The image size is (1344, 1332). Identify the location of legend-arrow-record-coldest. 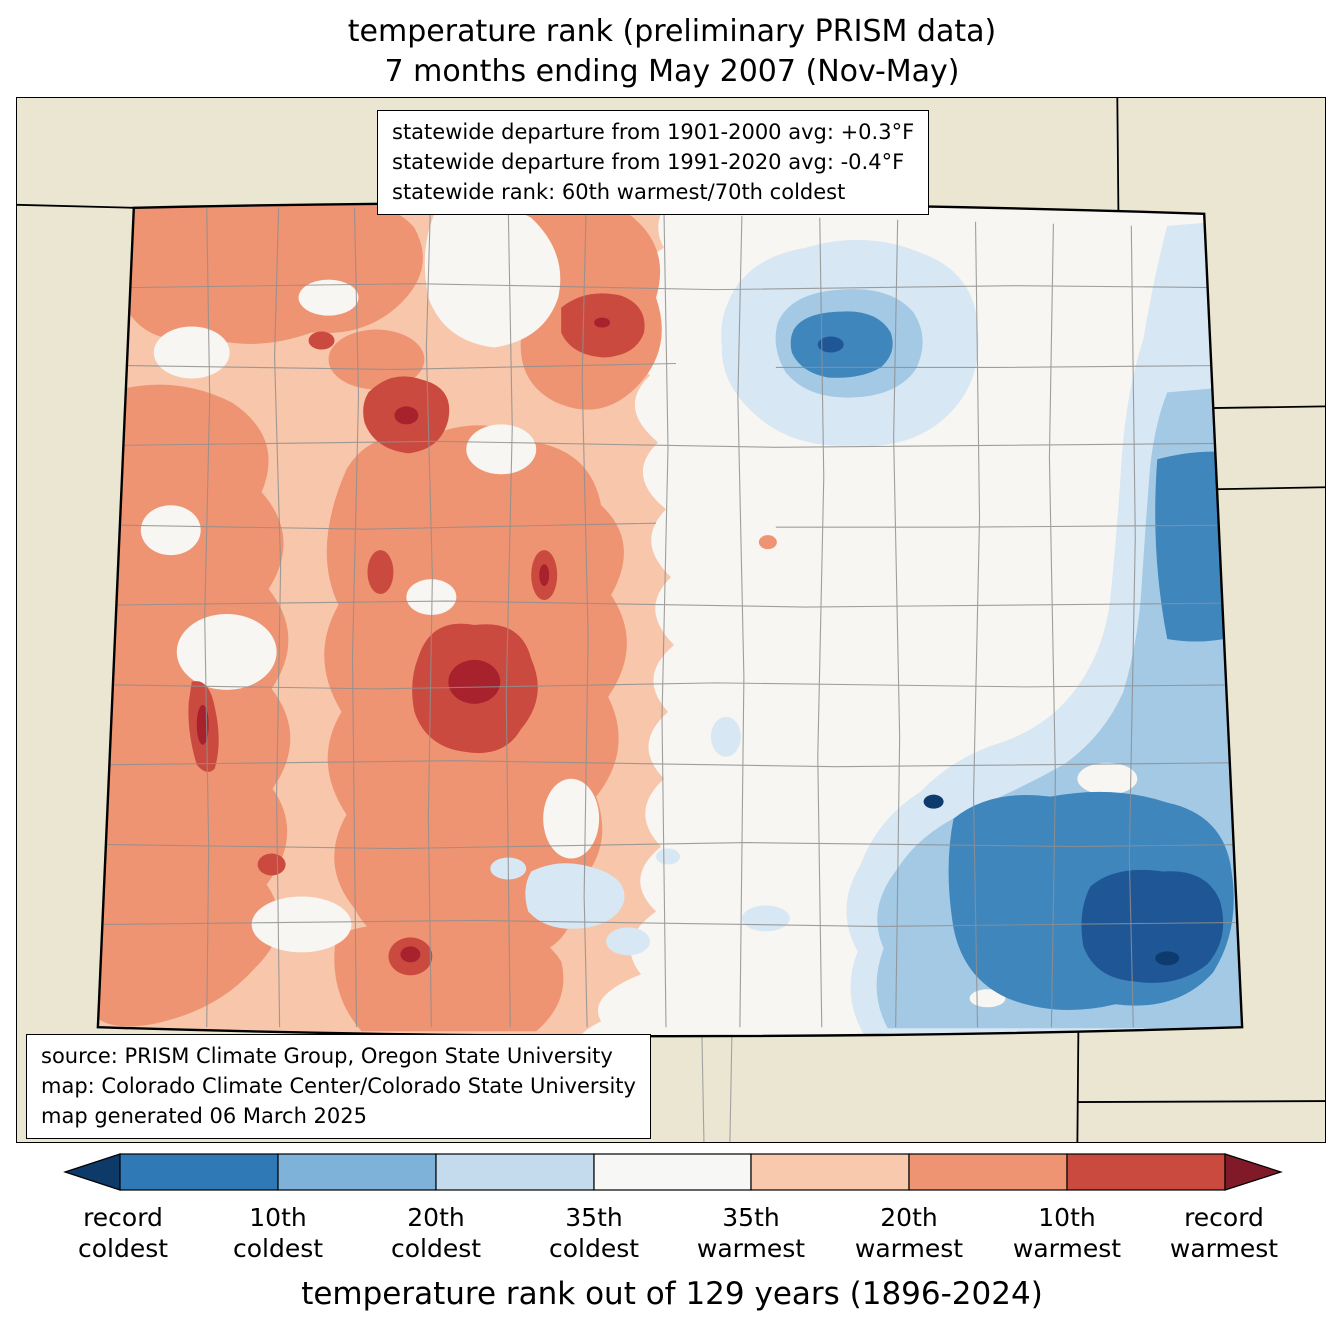
(92, 1172).